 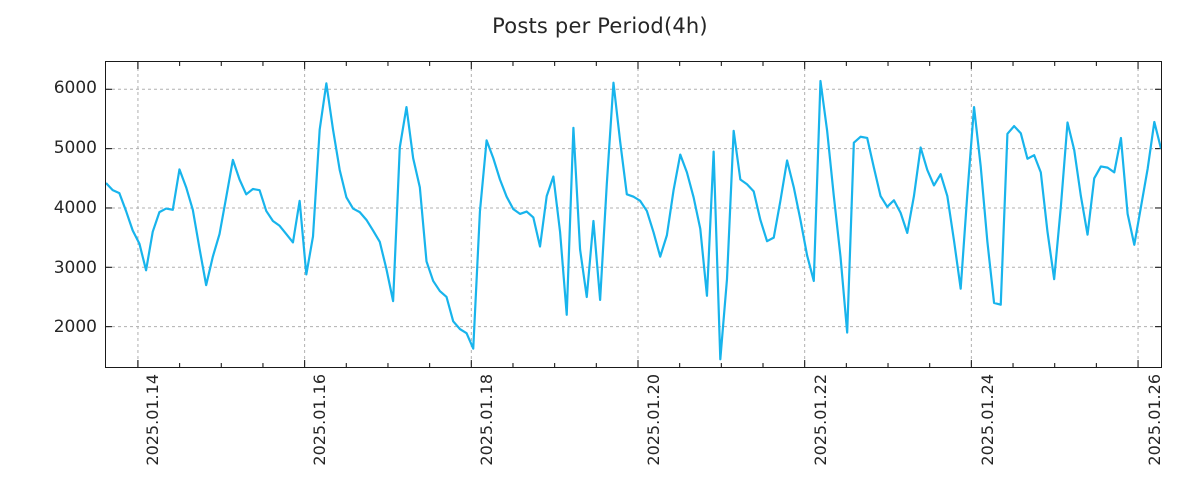 I want to click on x-axis-tick-label: 2025.01.16, so click(x=319, y=420).